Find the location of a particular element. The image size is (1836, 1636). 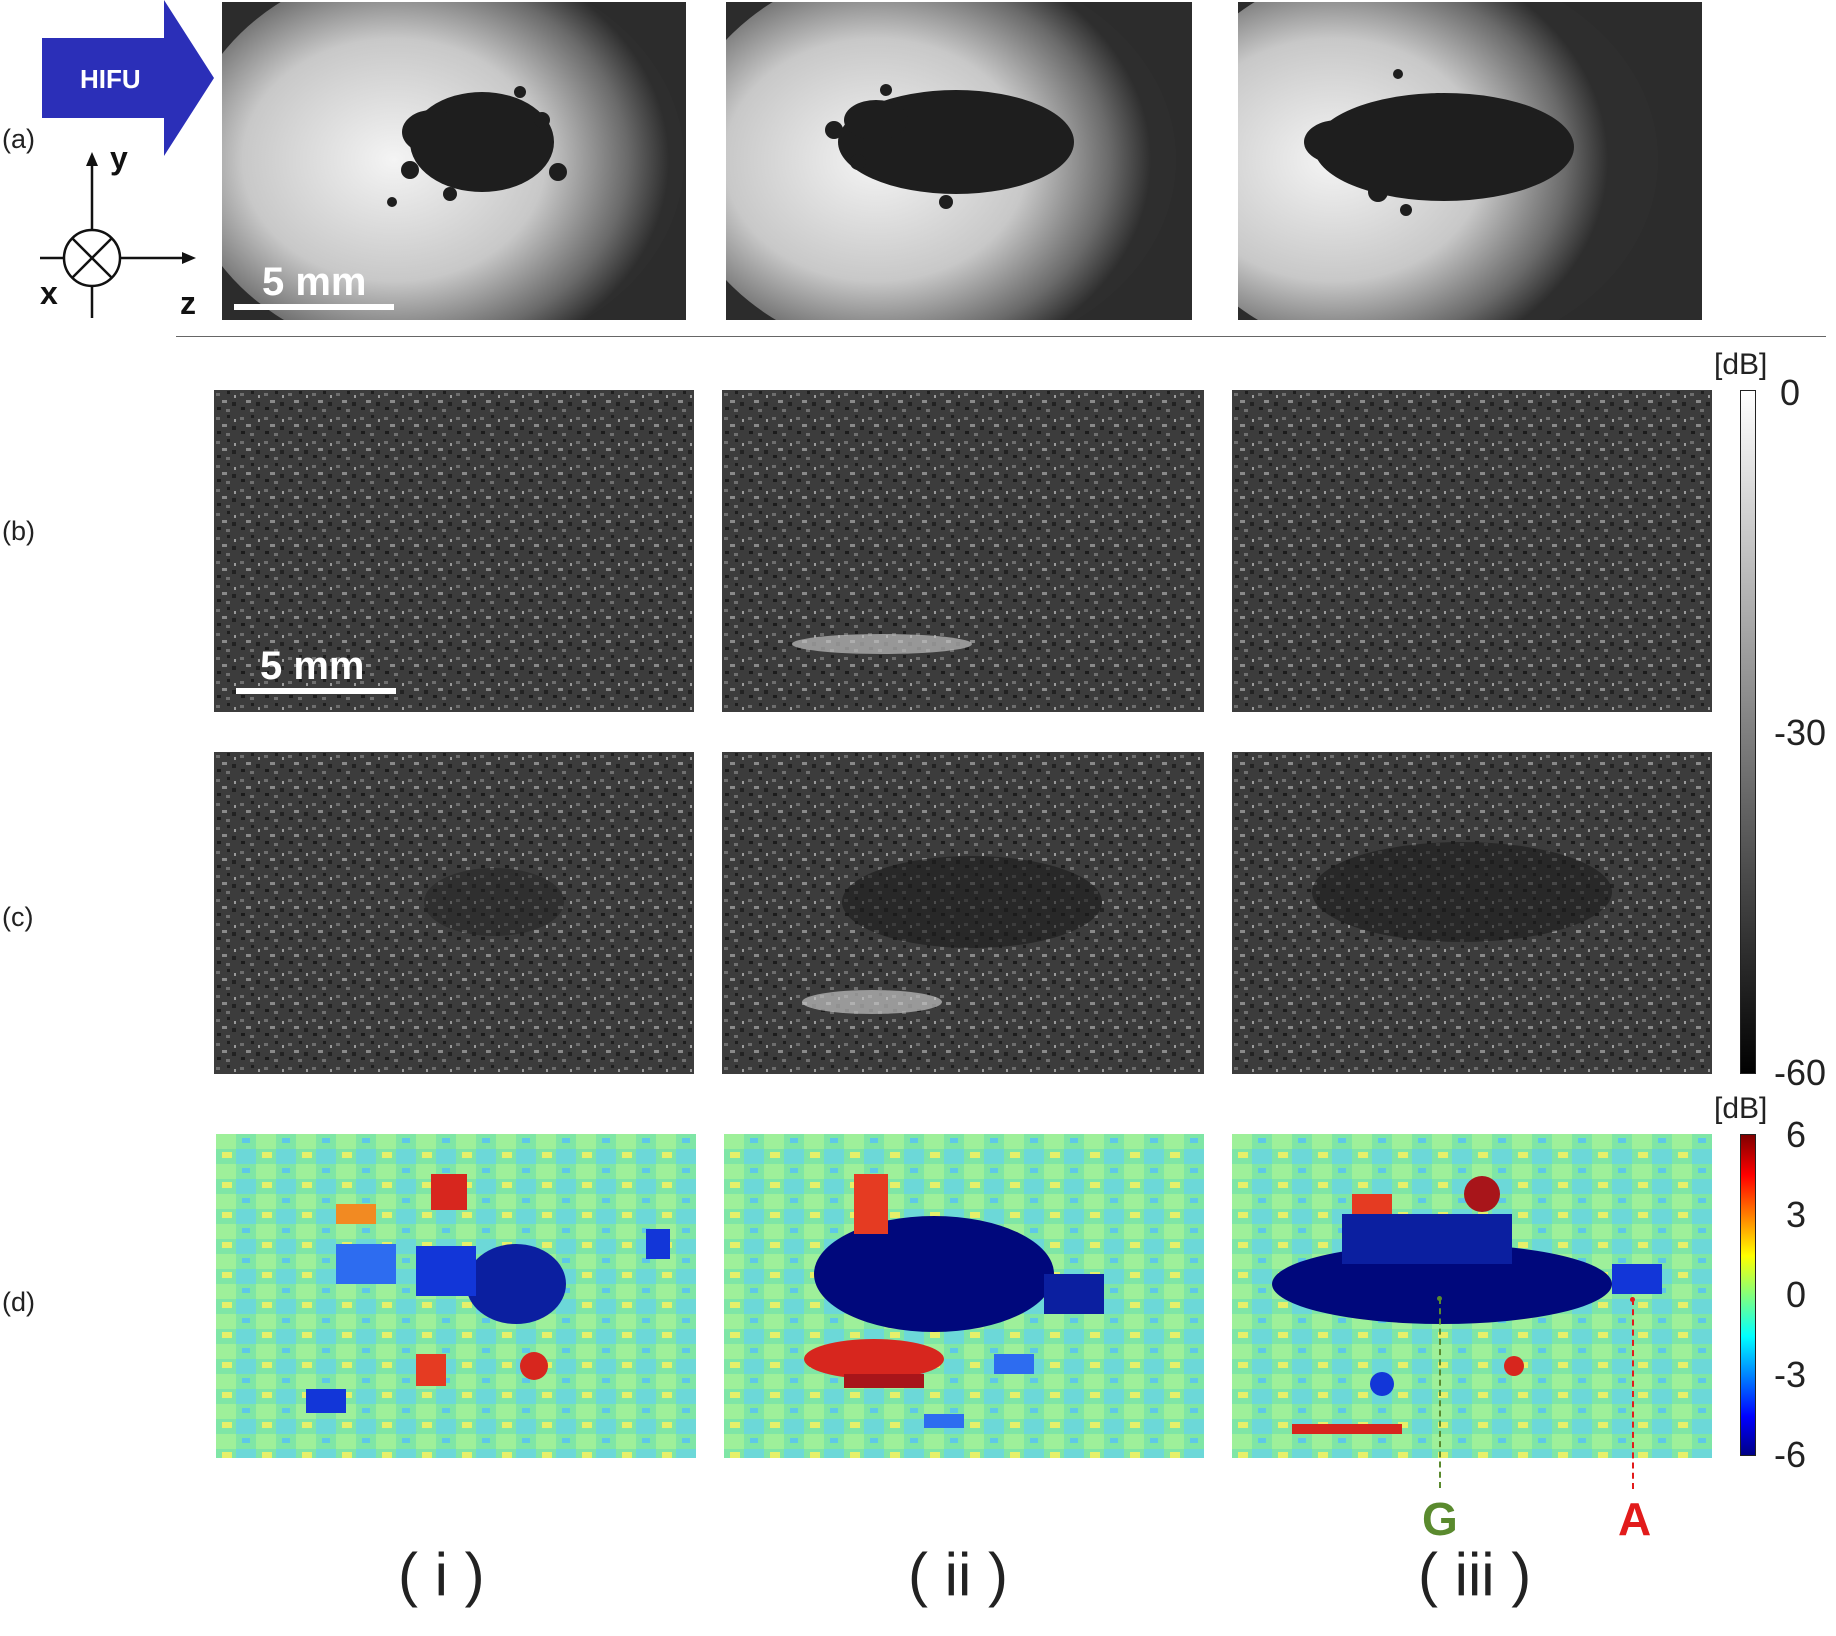

diff-colorbar-tick-1: 3 is located at coordinates (1796, 1214).